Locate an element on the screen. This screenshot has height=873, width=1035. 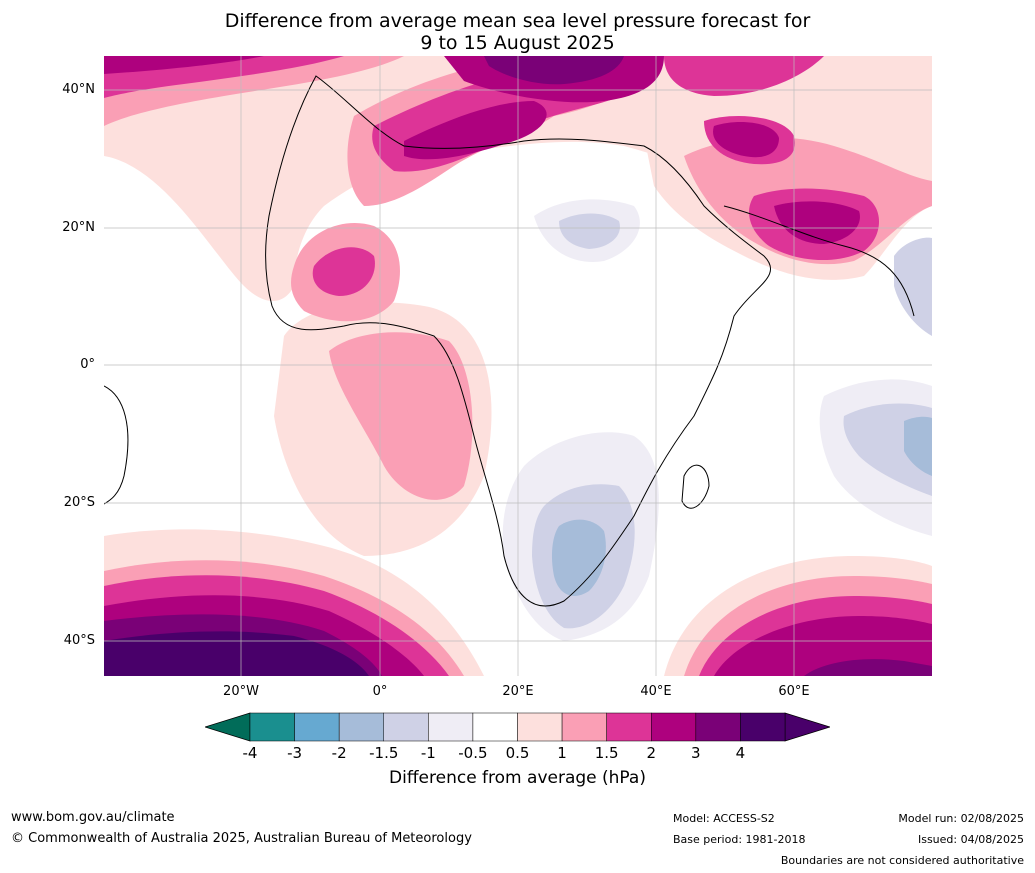
title-line-2: 9 to 15 August 2025 is located at coordinates (517, 43).